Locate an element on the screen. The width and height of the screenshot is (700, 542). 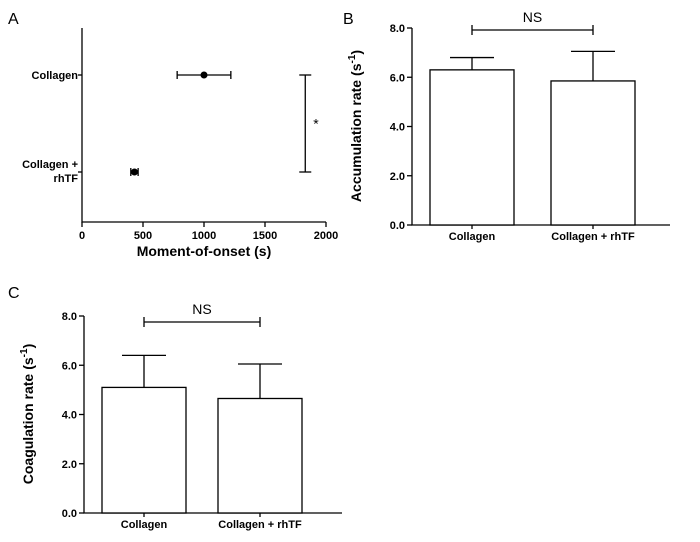
panel-label-b: B is located at coordinates (348, 19).